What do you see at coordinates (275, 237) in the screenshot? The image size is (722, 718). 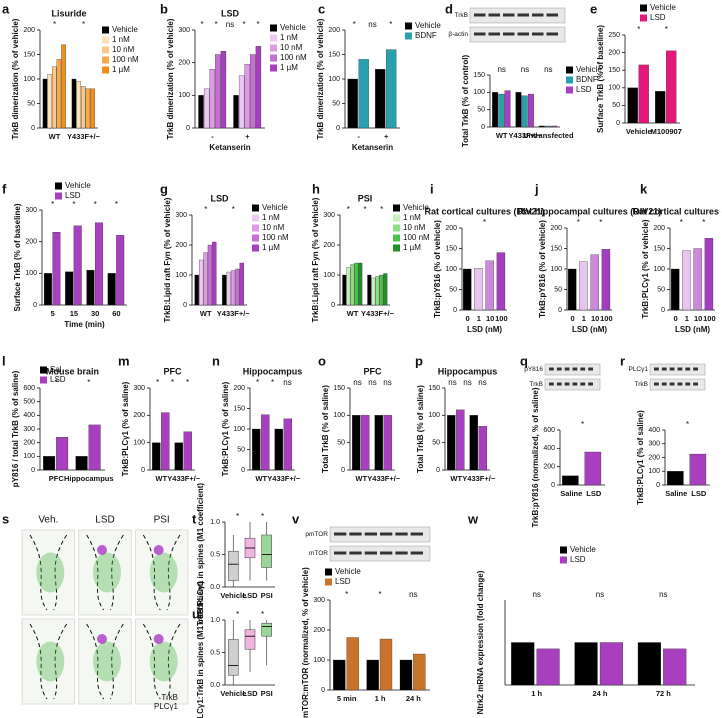 I see `legend-label: 100 nM` at bounding box center [275, 237].